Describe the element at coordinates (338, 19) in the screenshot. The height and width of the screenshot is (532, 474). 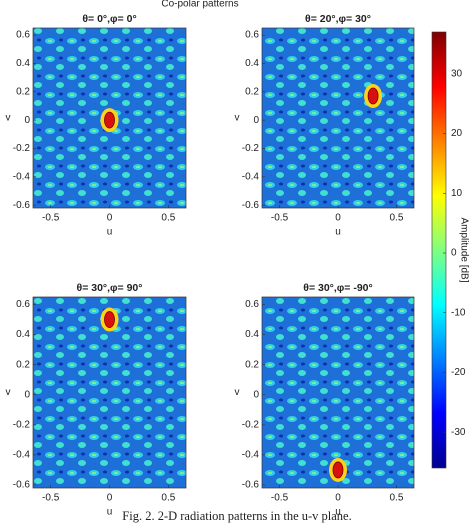
I see `panel-title: θ= 20°,φ= 30°` at that location.